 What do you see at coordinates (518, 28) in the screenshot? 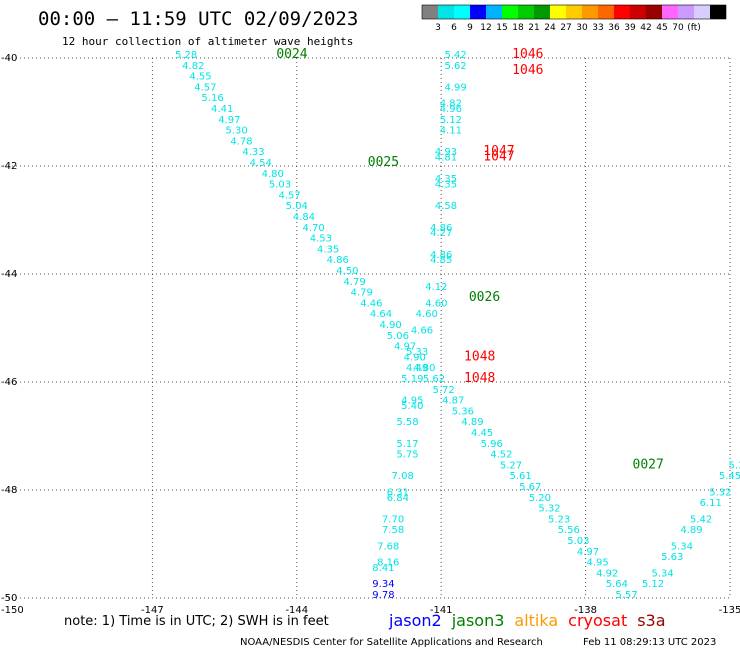
I see `color-scale-label: 18` at bounding box center [518, 28].